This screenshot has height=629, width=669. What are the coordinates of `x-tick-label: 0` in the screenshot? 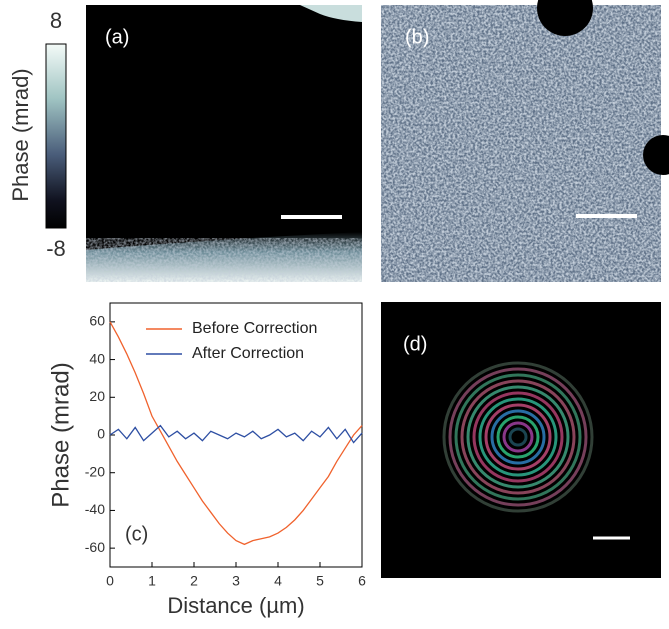 It's located at (110, 581).